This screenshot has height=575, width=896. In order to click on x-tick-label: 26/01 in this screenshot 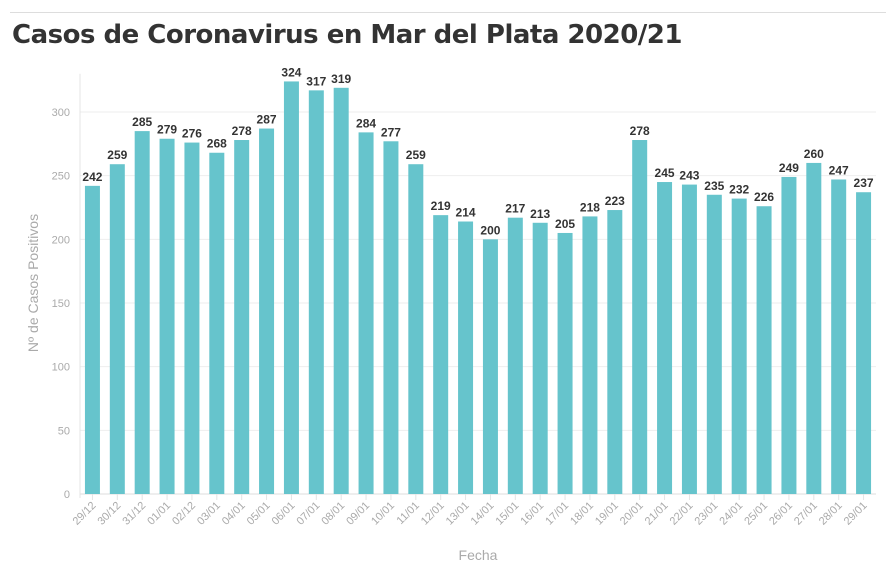, I will do `click(781, 514)`.